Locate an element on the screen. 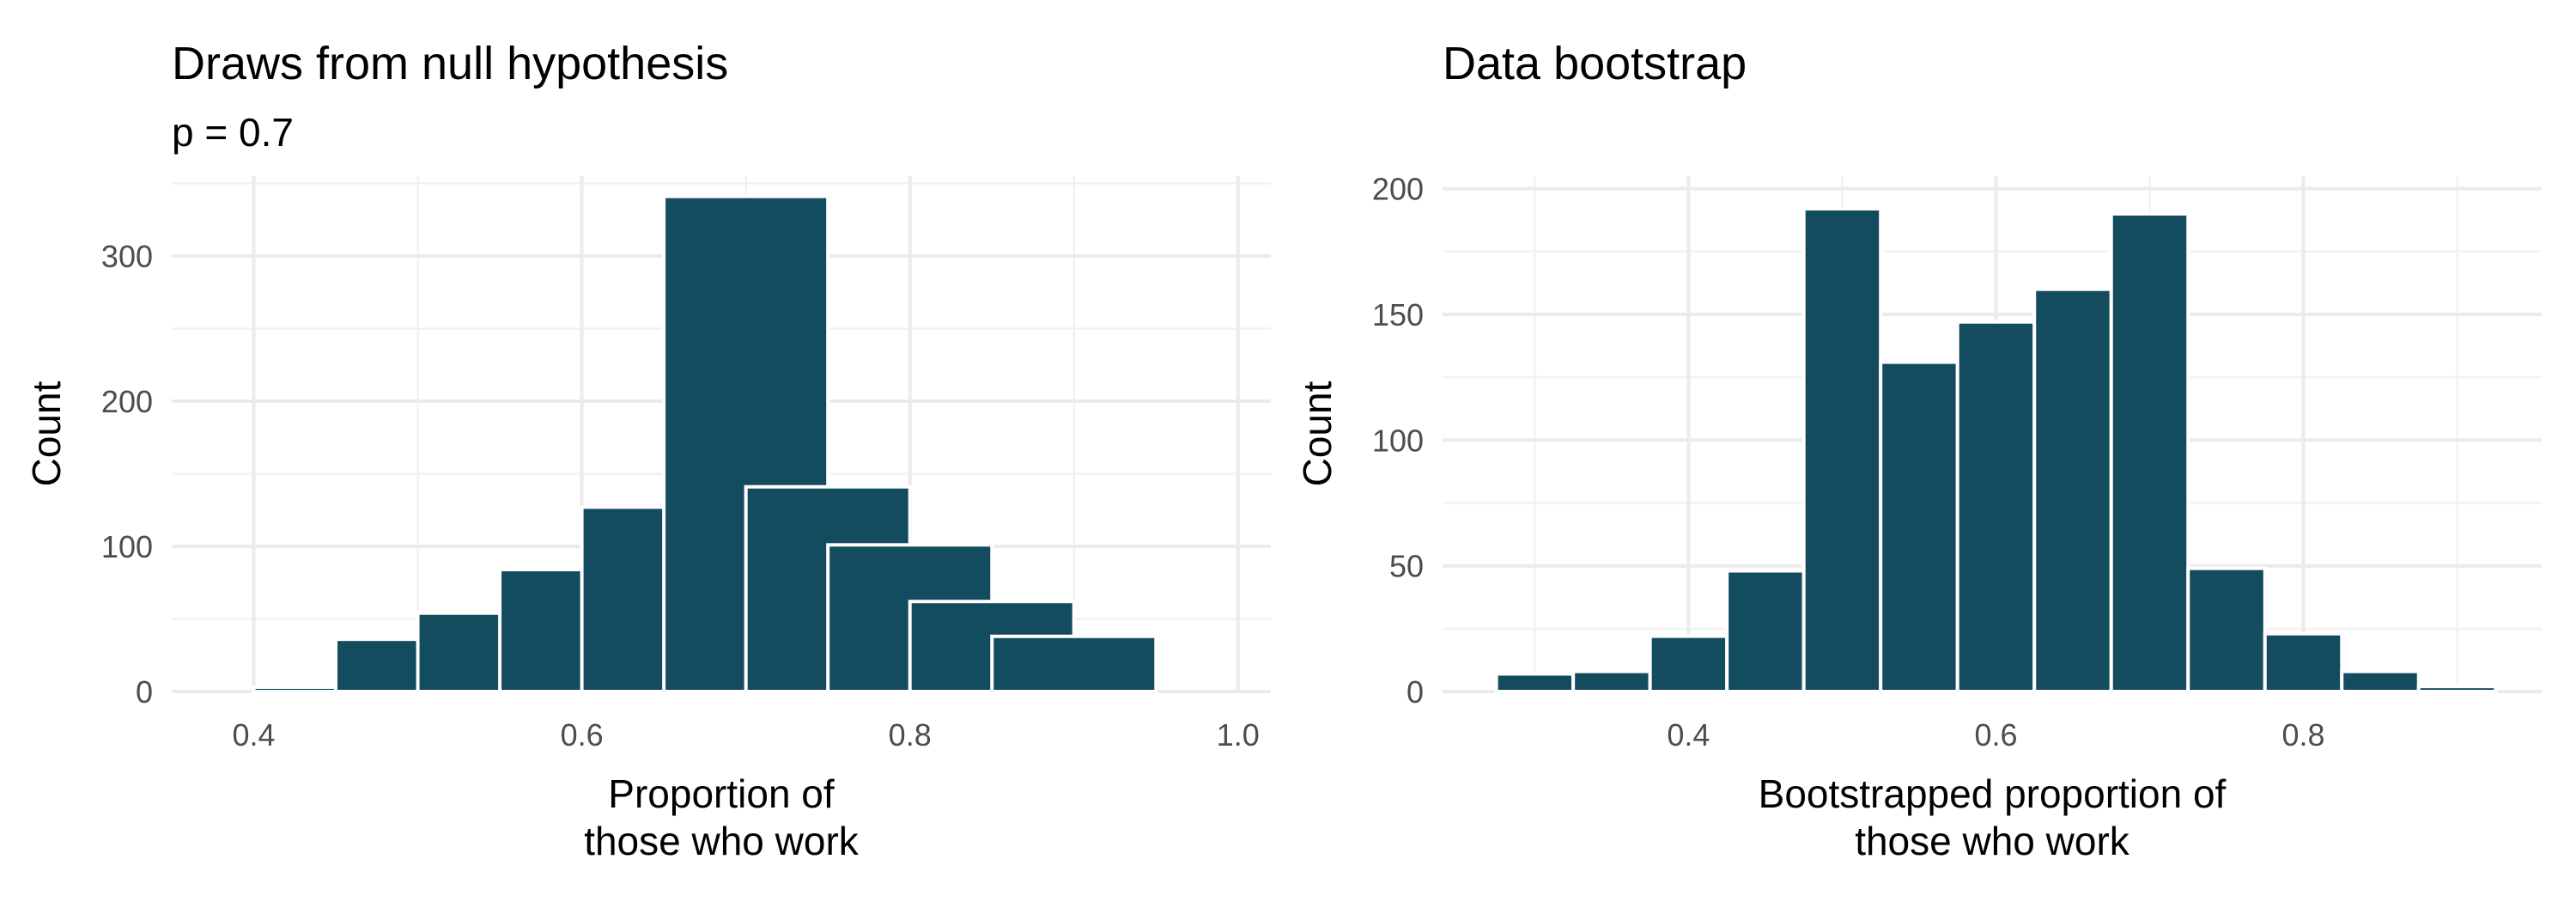 The width and height of the screenshot is (2576, 902). chart-title: Draws from null hypothesis is located at coordinates (450, 63).